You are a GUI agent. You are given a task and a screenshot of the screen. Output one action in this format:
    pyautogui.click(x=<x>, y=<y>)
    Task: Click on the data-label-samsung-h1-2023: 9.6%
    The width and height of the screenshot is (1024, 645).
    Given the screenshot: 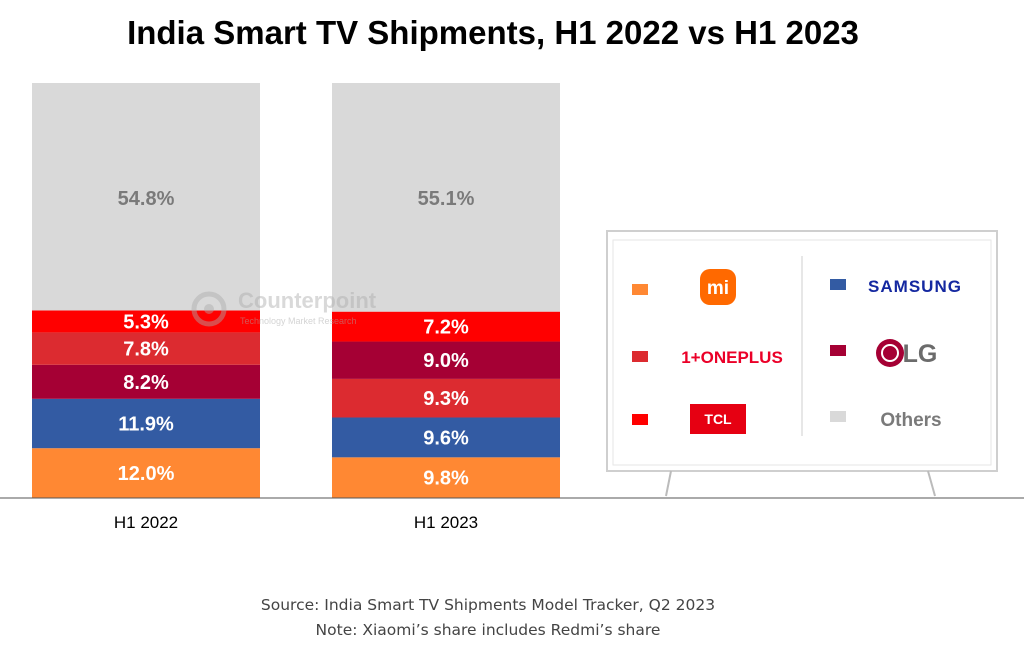 What is the action you would take?
    pyautogui.click(x=446, y=438)
    